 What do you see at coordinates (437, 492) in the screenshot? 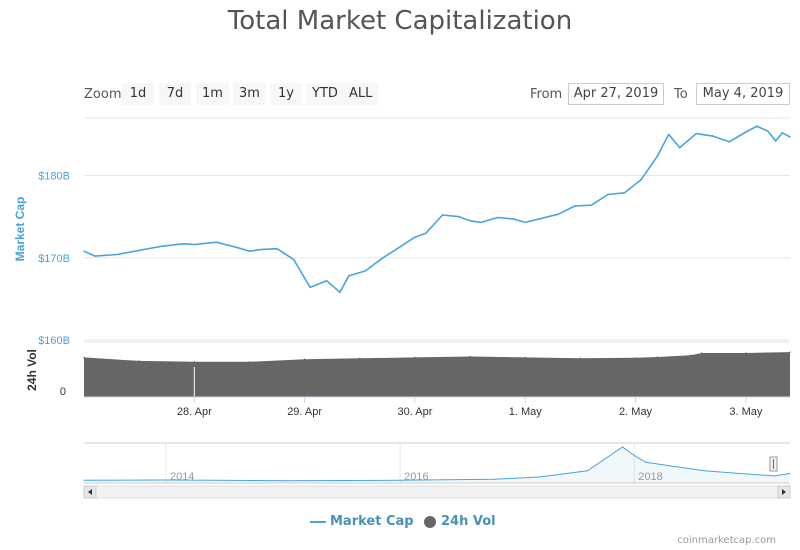
I see `scrollbar-track` at bounding box center [437, 492].